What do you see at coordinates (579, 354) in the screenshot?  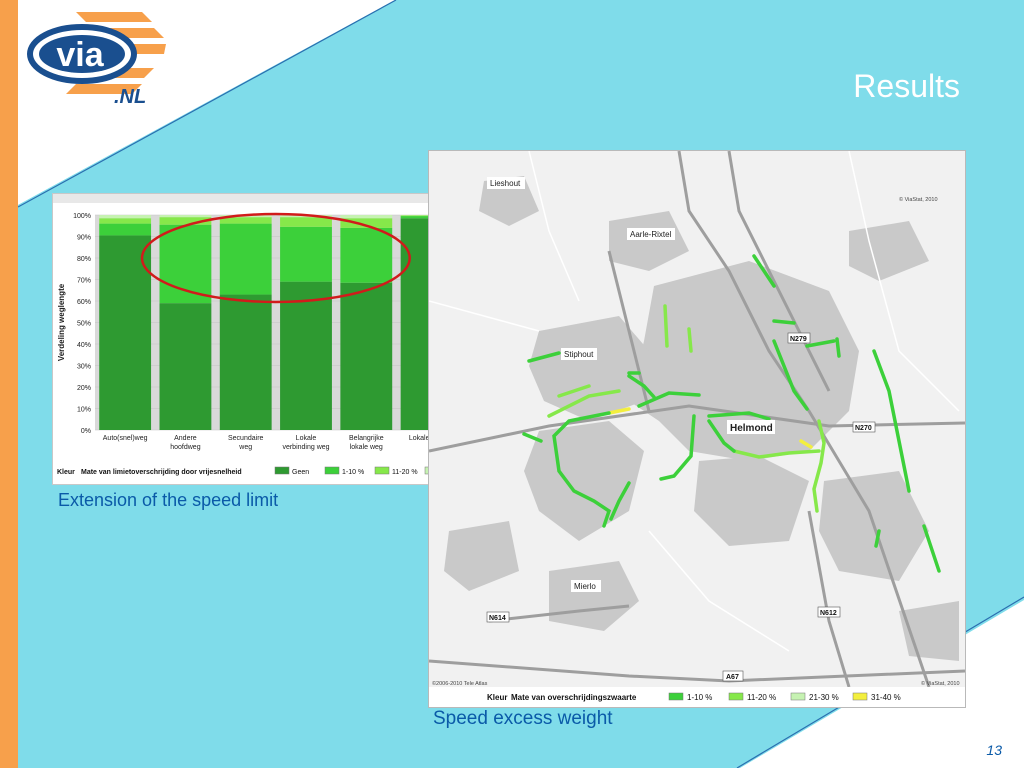 I see `place-stiphout: Stiphout` at bounding box center [579, 354].